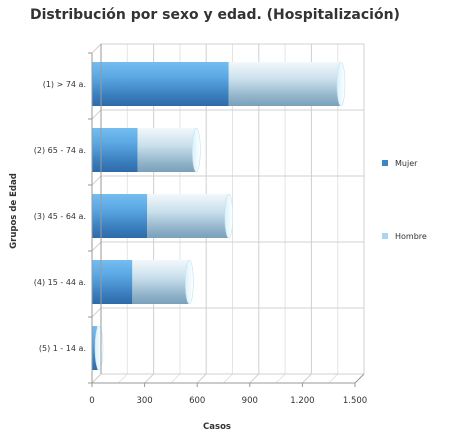 The width and height of the screenshot is (450, 444). Describe the element at coordinates (302, 401) in the screenshot. I see `x-tick-label: 1.200` at that location.